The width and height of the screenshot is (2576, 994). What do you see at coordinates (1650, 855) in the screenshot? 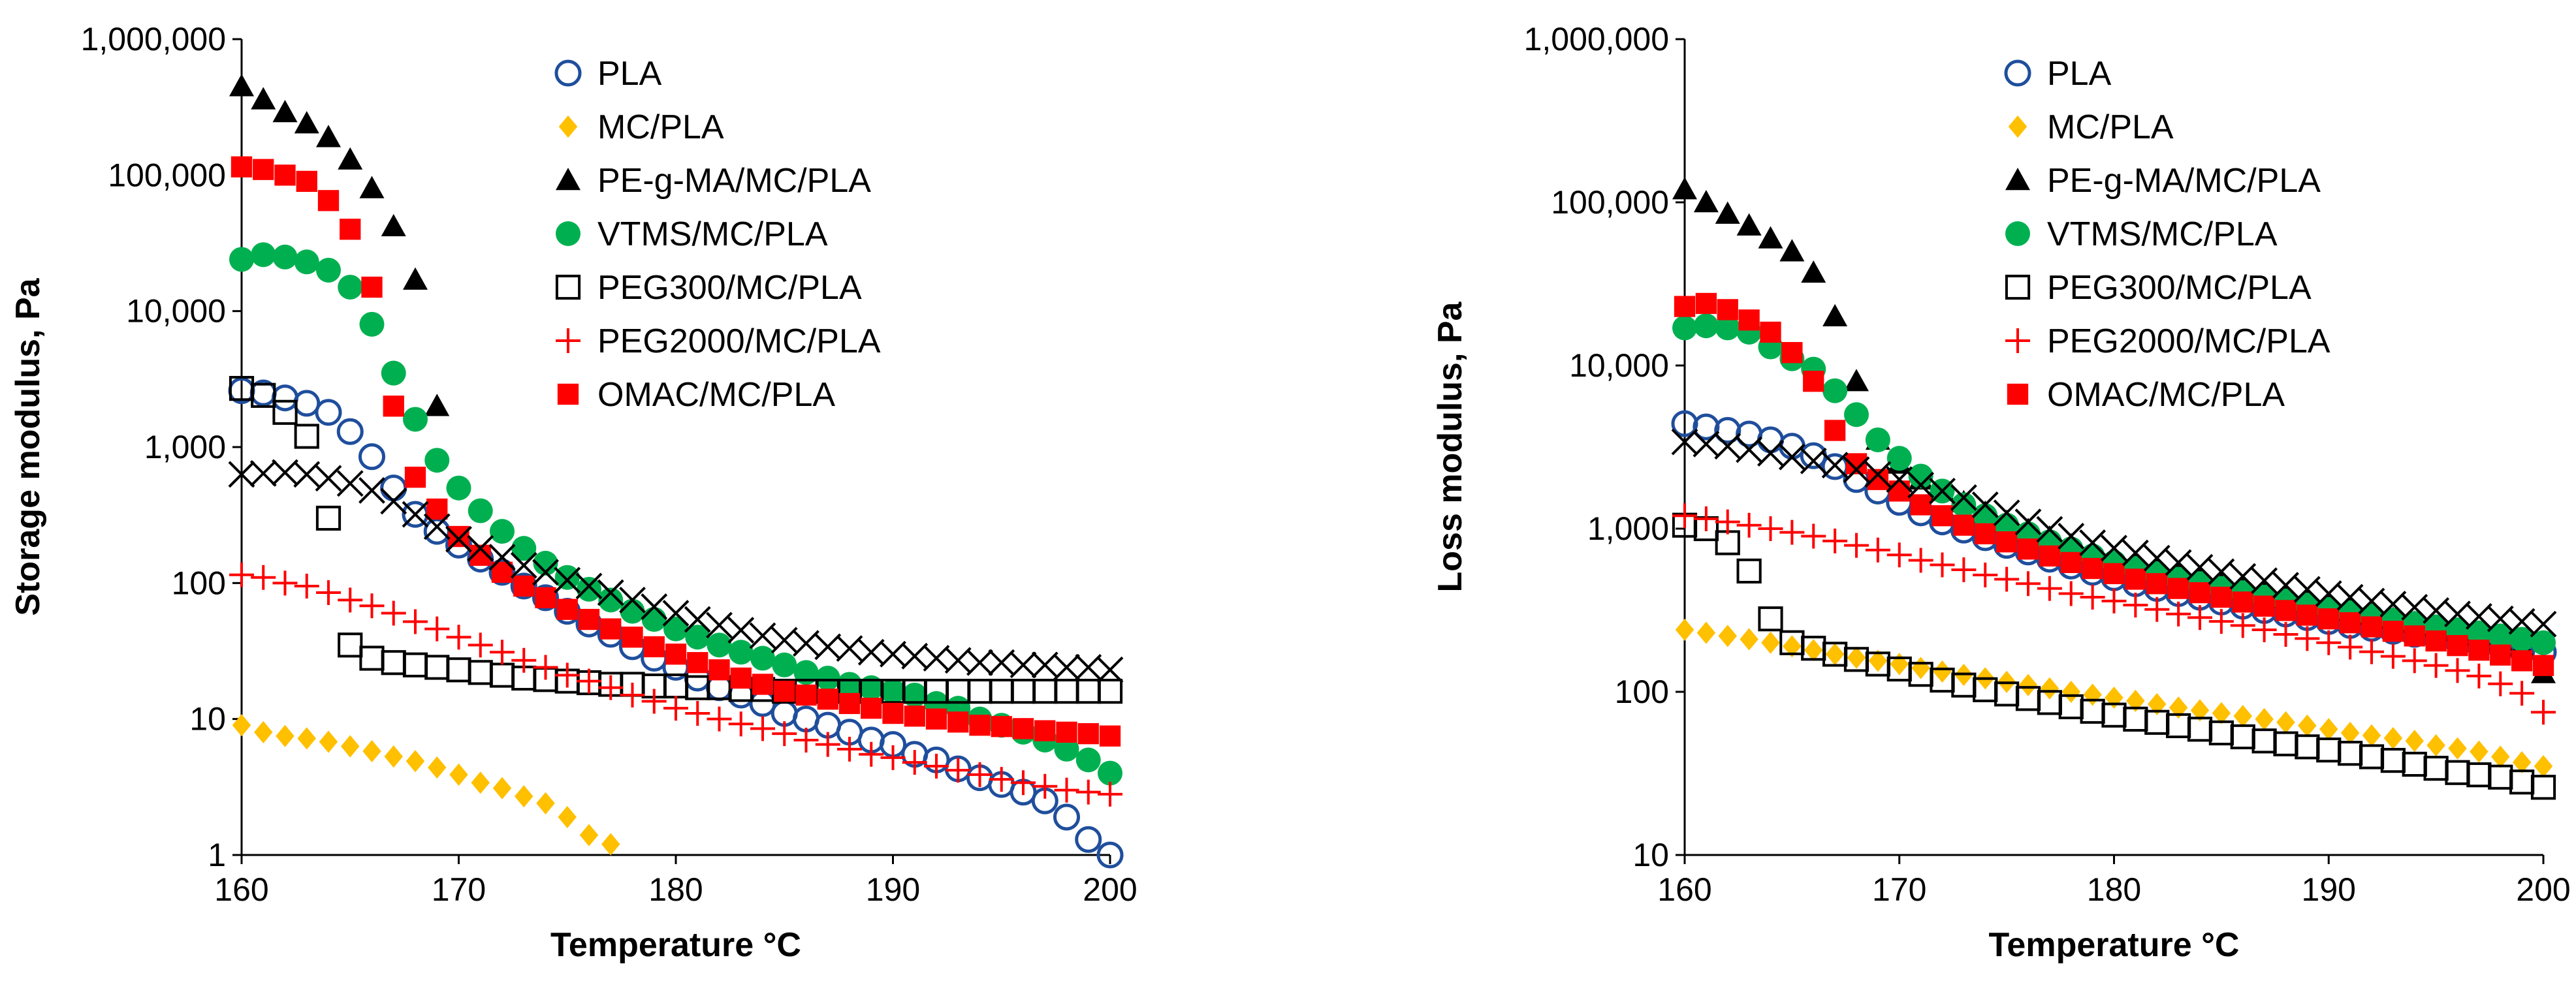
I see `y-tick-label: 10` at bounding box center [1650, 855].